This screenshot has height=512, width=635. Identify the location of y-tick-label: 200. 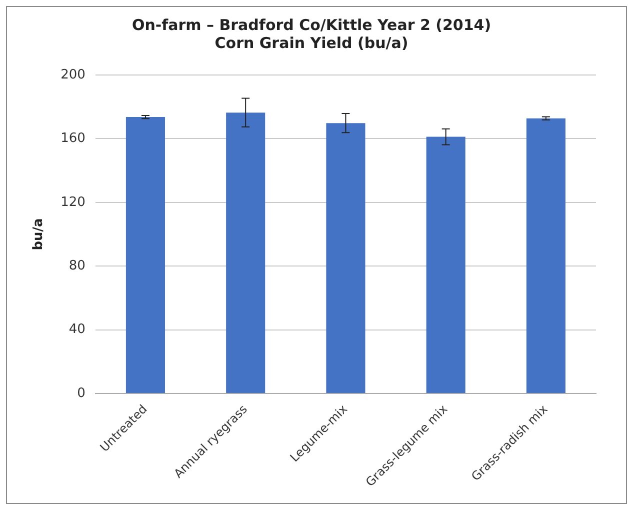
(73, 74).